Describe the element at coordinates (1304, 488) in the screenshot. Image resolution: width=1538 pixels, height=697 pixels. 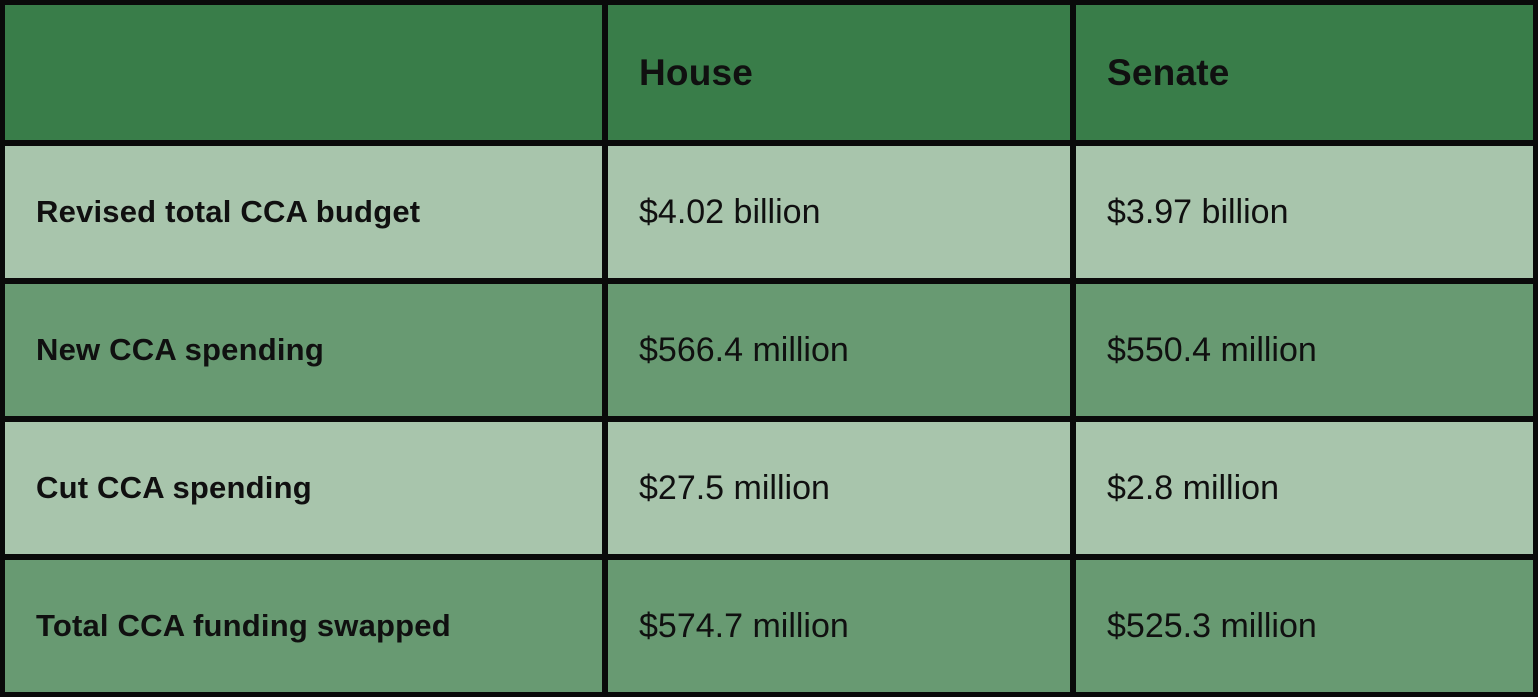
I see `cell-cut-spending-senate: $2.8 million` at that location.